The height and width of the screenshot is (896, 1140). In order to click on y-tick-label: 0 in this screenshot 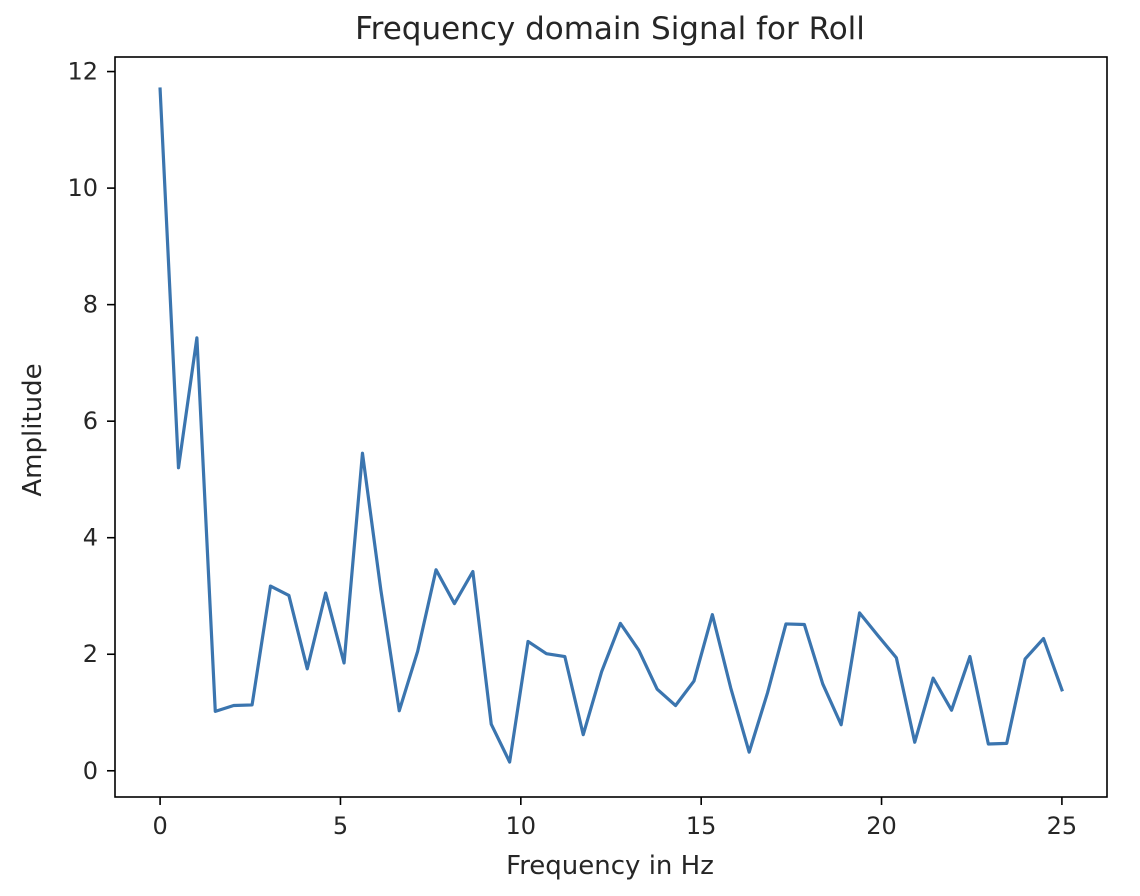, I will do `click(90, 771)`.